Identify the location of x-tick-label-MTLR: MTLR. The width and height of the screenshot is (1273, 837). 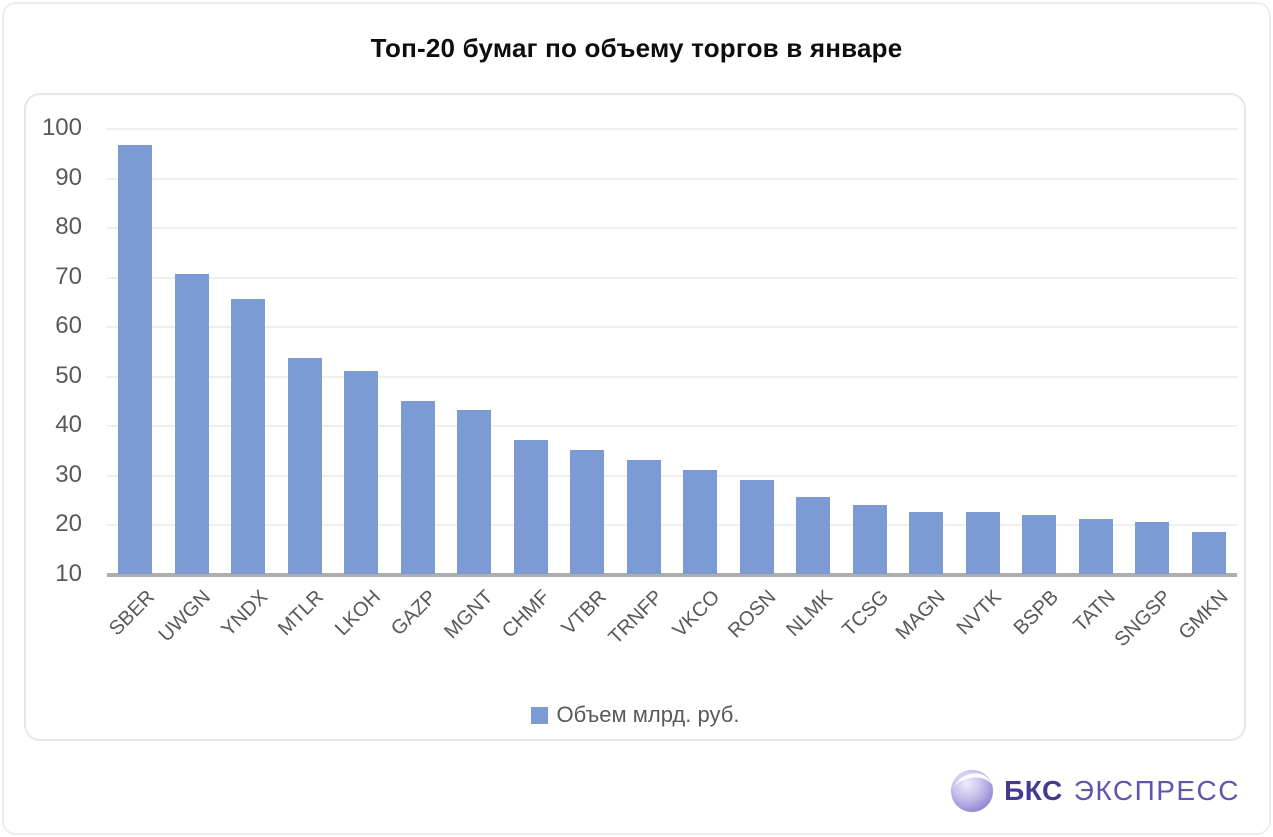
(301, 613).